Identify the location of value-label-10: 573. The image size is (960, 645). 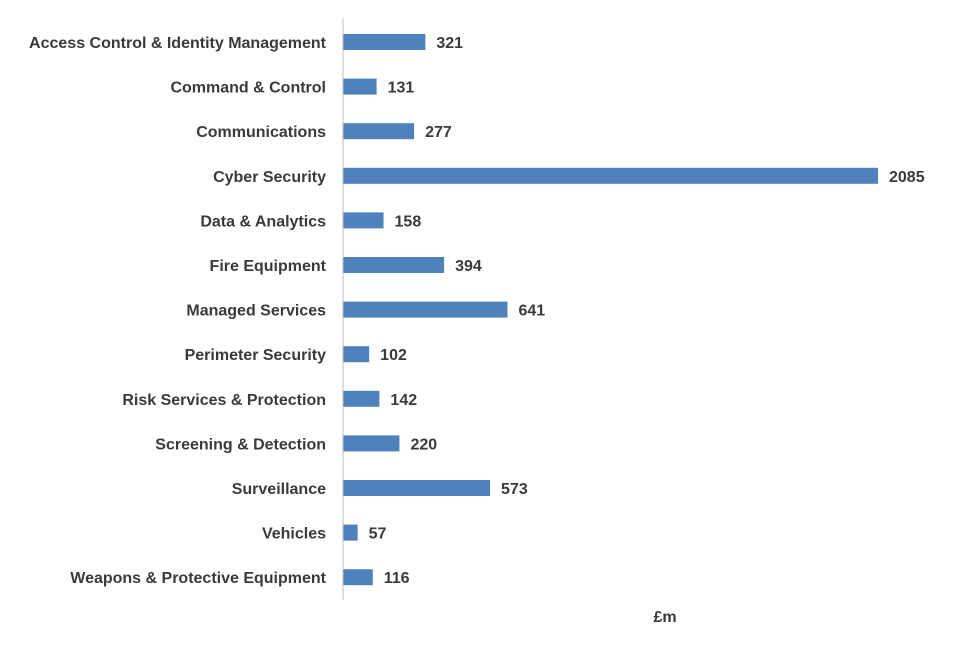
(514, 489).